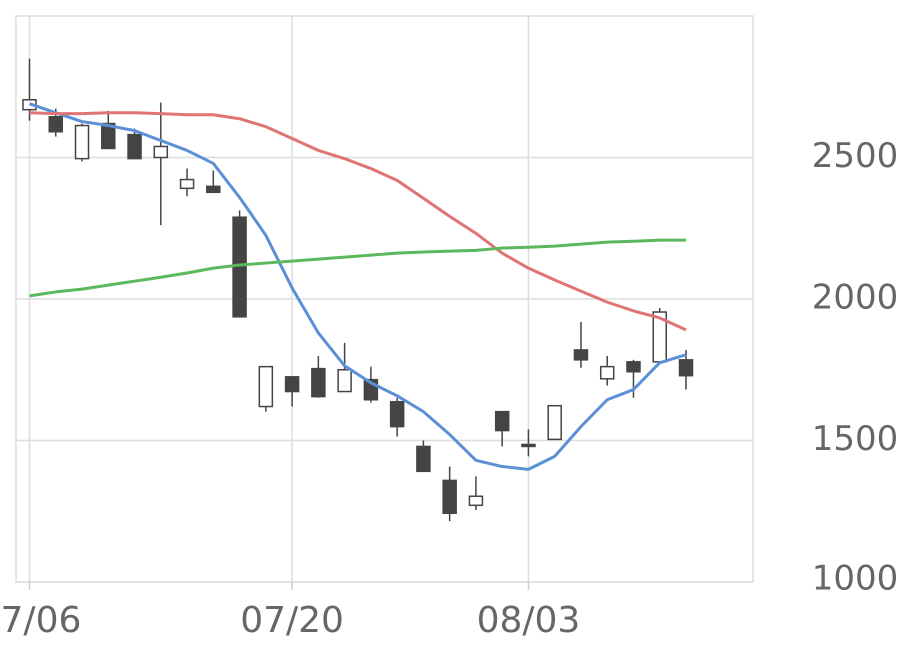 Image resolution: width=920 pixels, height=669 pixels. Describe the element at coordinates (855, 156) in the screenshot. I see `y-tick-label: 2500` at that location.